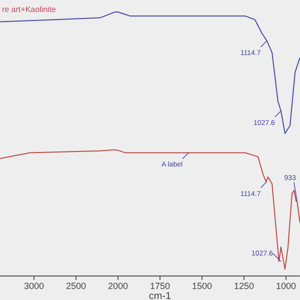  I want to click on annotation: re art+Kaolinite, so click(29, 9).